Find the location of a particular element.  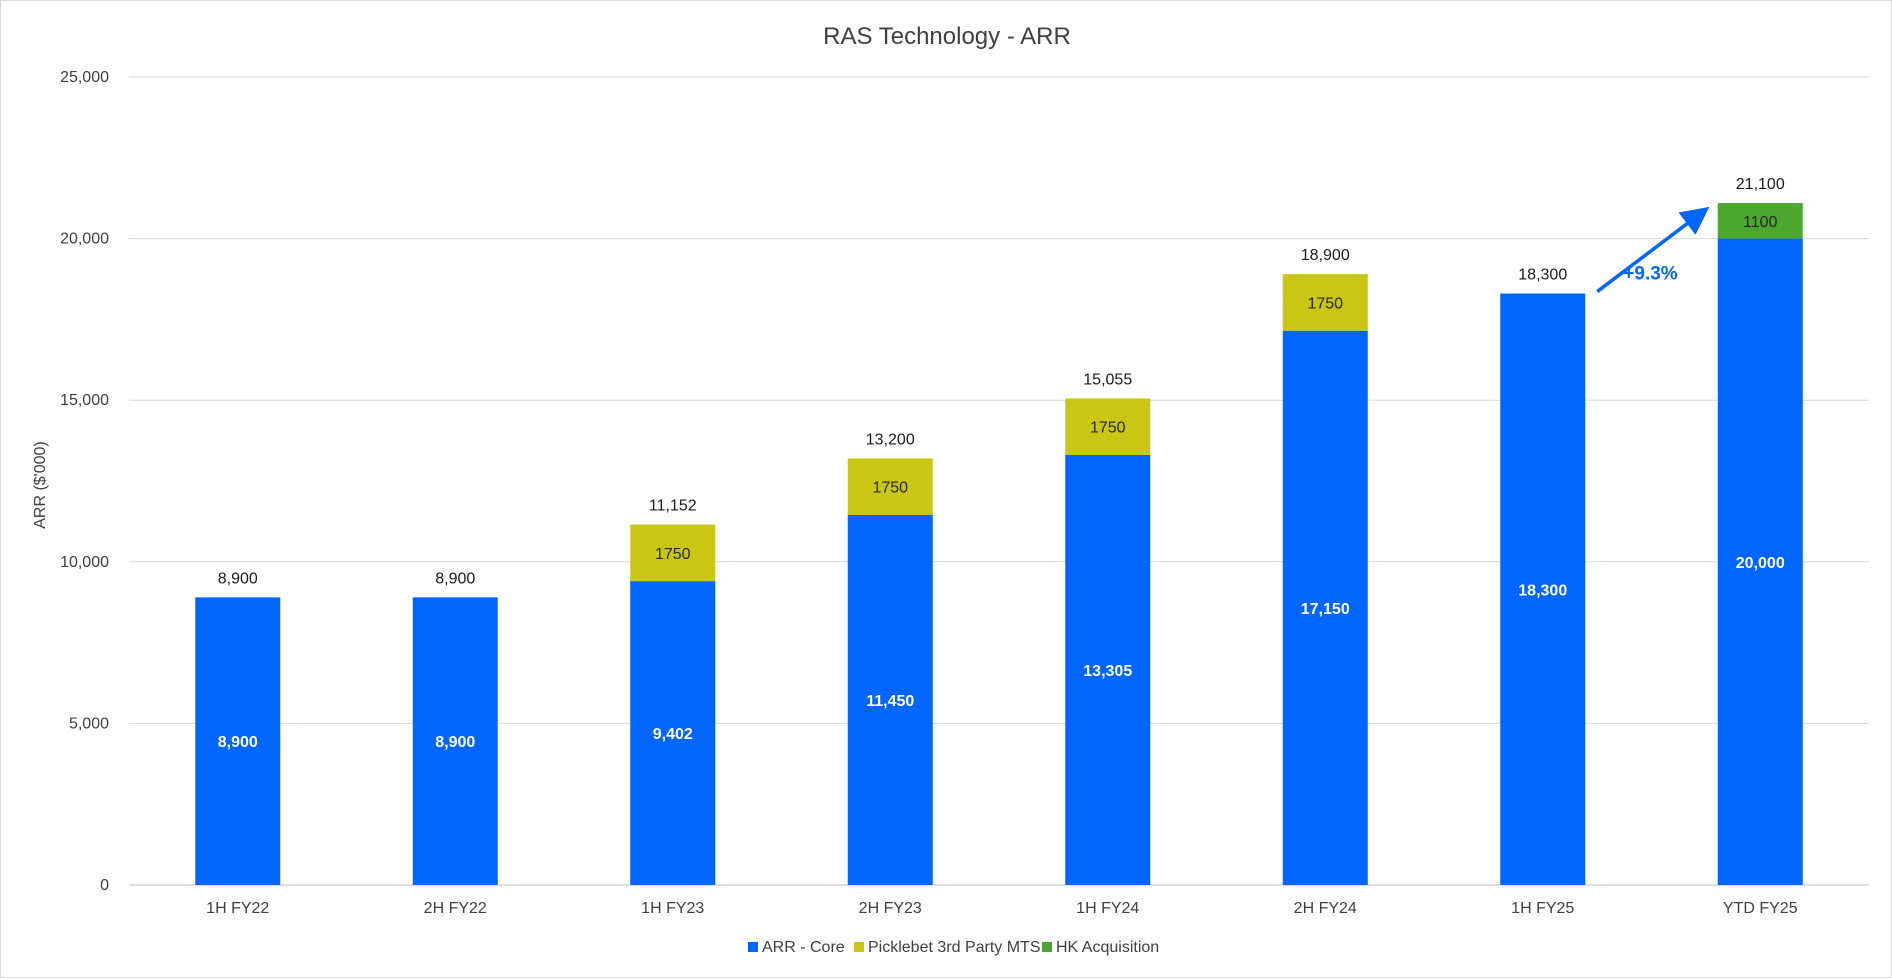

segment-value-label: 9,402 is located at coordinates (673, 734).